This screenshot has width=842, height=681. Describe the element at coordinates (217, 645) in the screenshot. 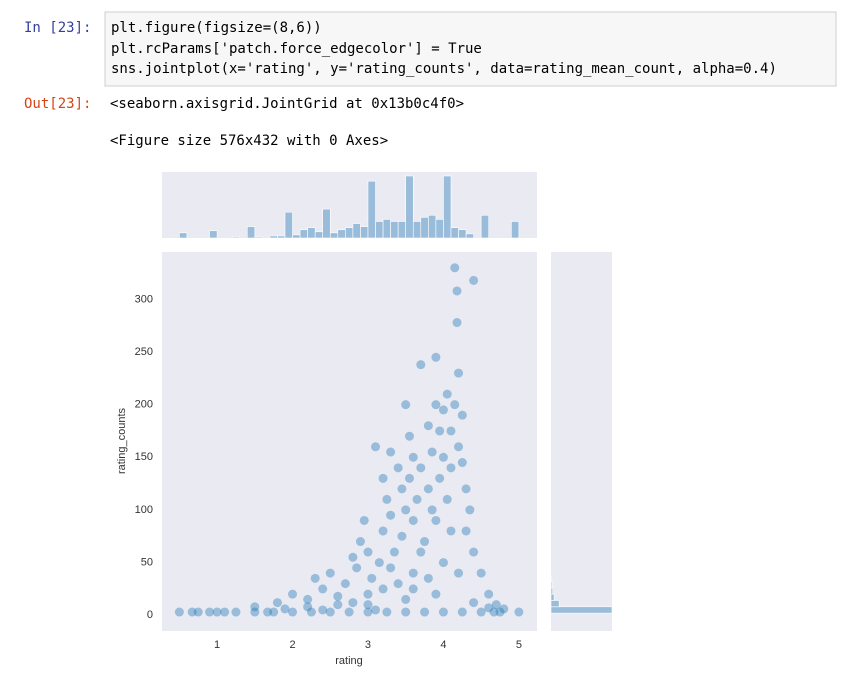

I see `x-tick-label: 1` at that location.